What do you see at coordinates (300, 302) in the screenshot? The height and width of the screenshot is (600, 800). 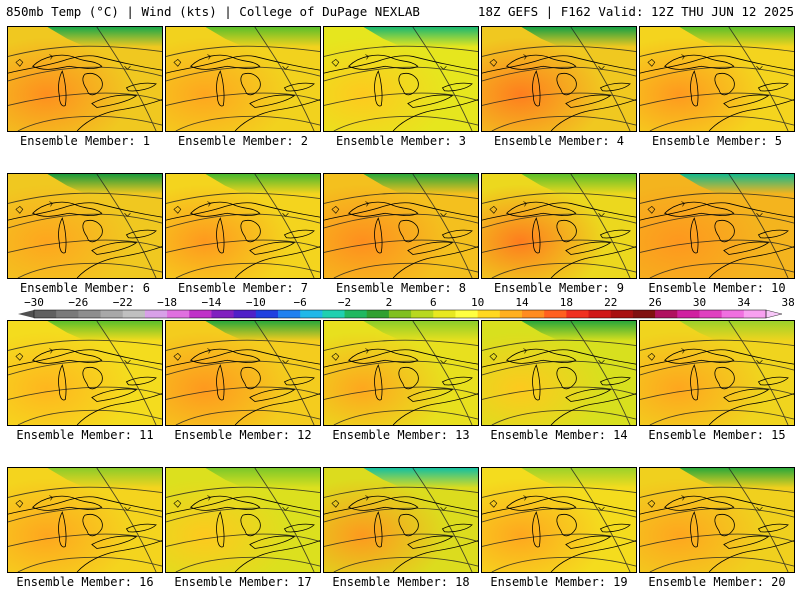 I see `colorbar-tick-label: −6` at bounding box center [300, 302].